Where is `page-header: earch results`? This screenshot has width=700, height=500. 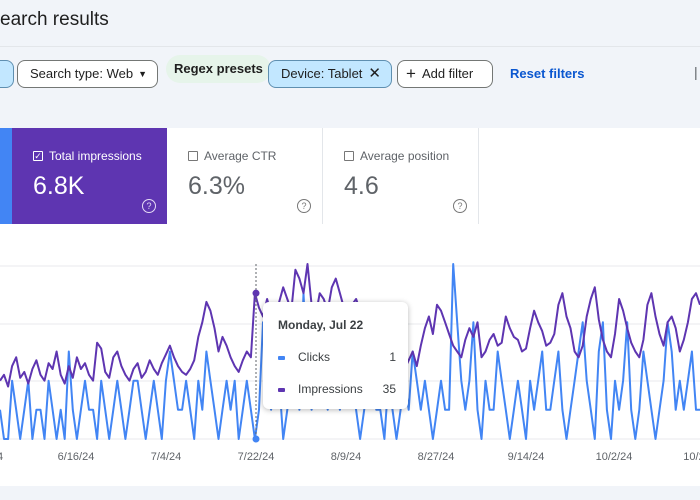 page-header: earch results is located at coordinates (350, 23).